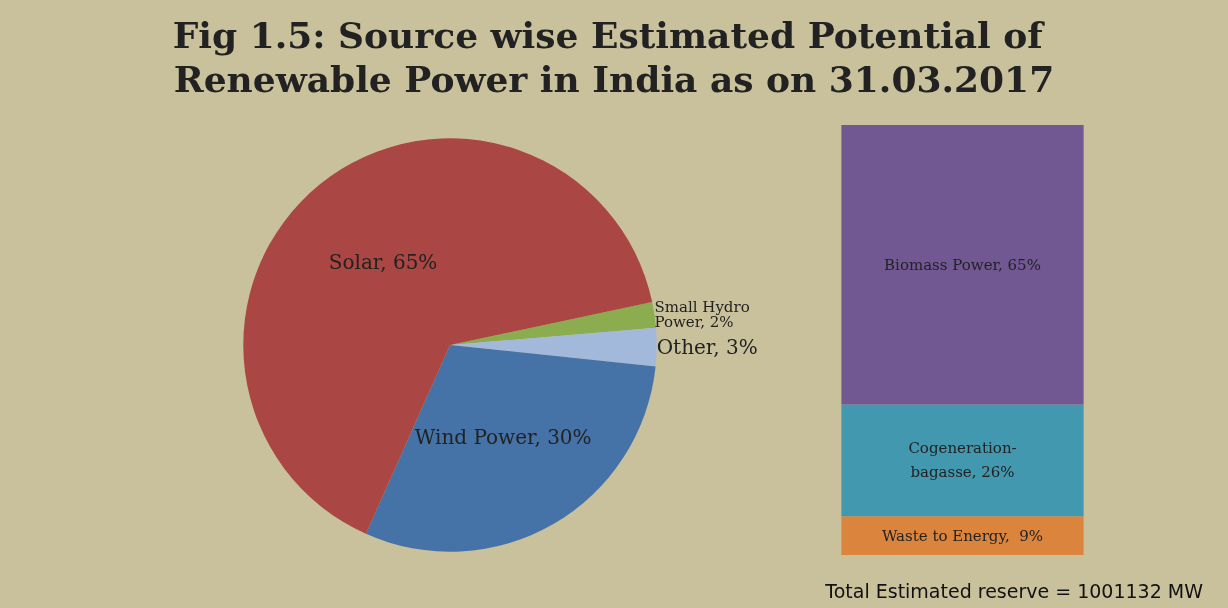 The height and width of the screenshot is (608, 1228). I want to click on slice-label: Solar, 65%, so click(383, 262).